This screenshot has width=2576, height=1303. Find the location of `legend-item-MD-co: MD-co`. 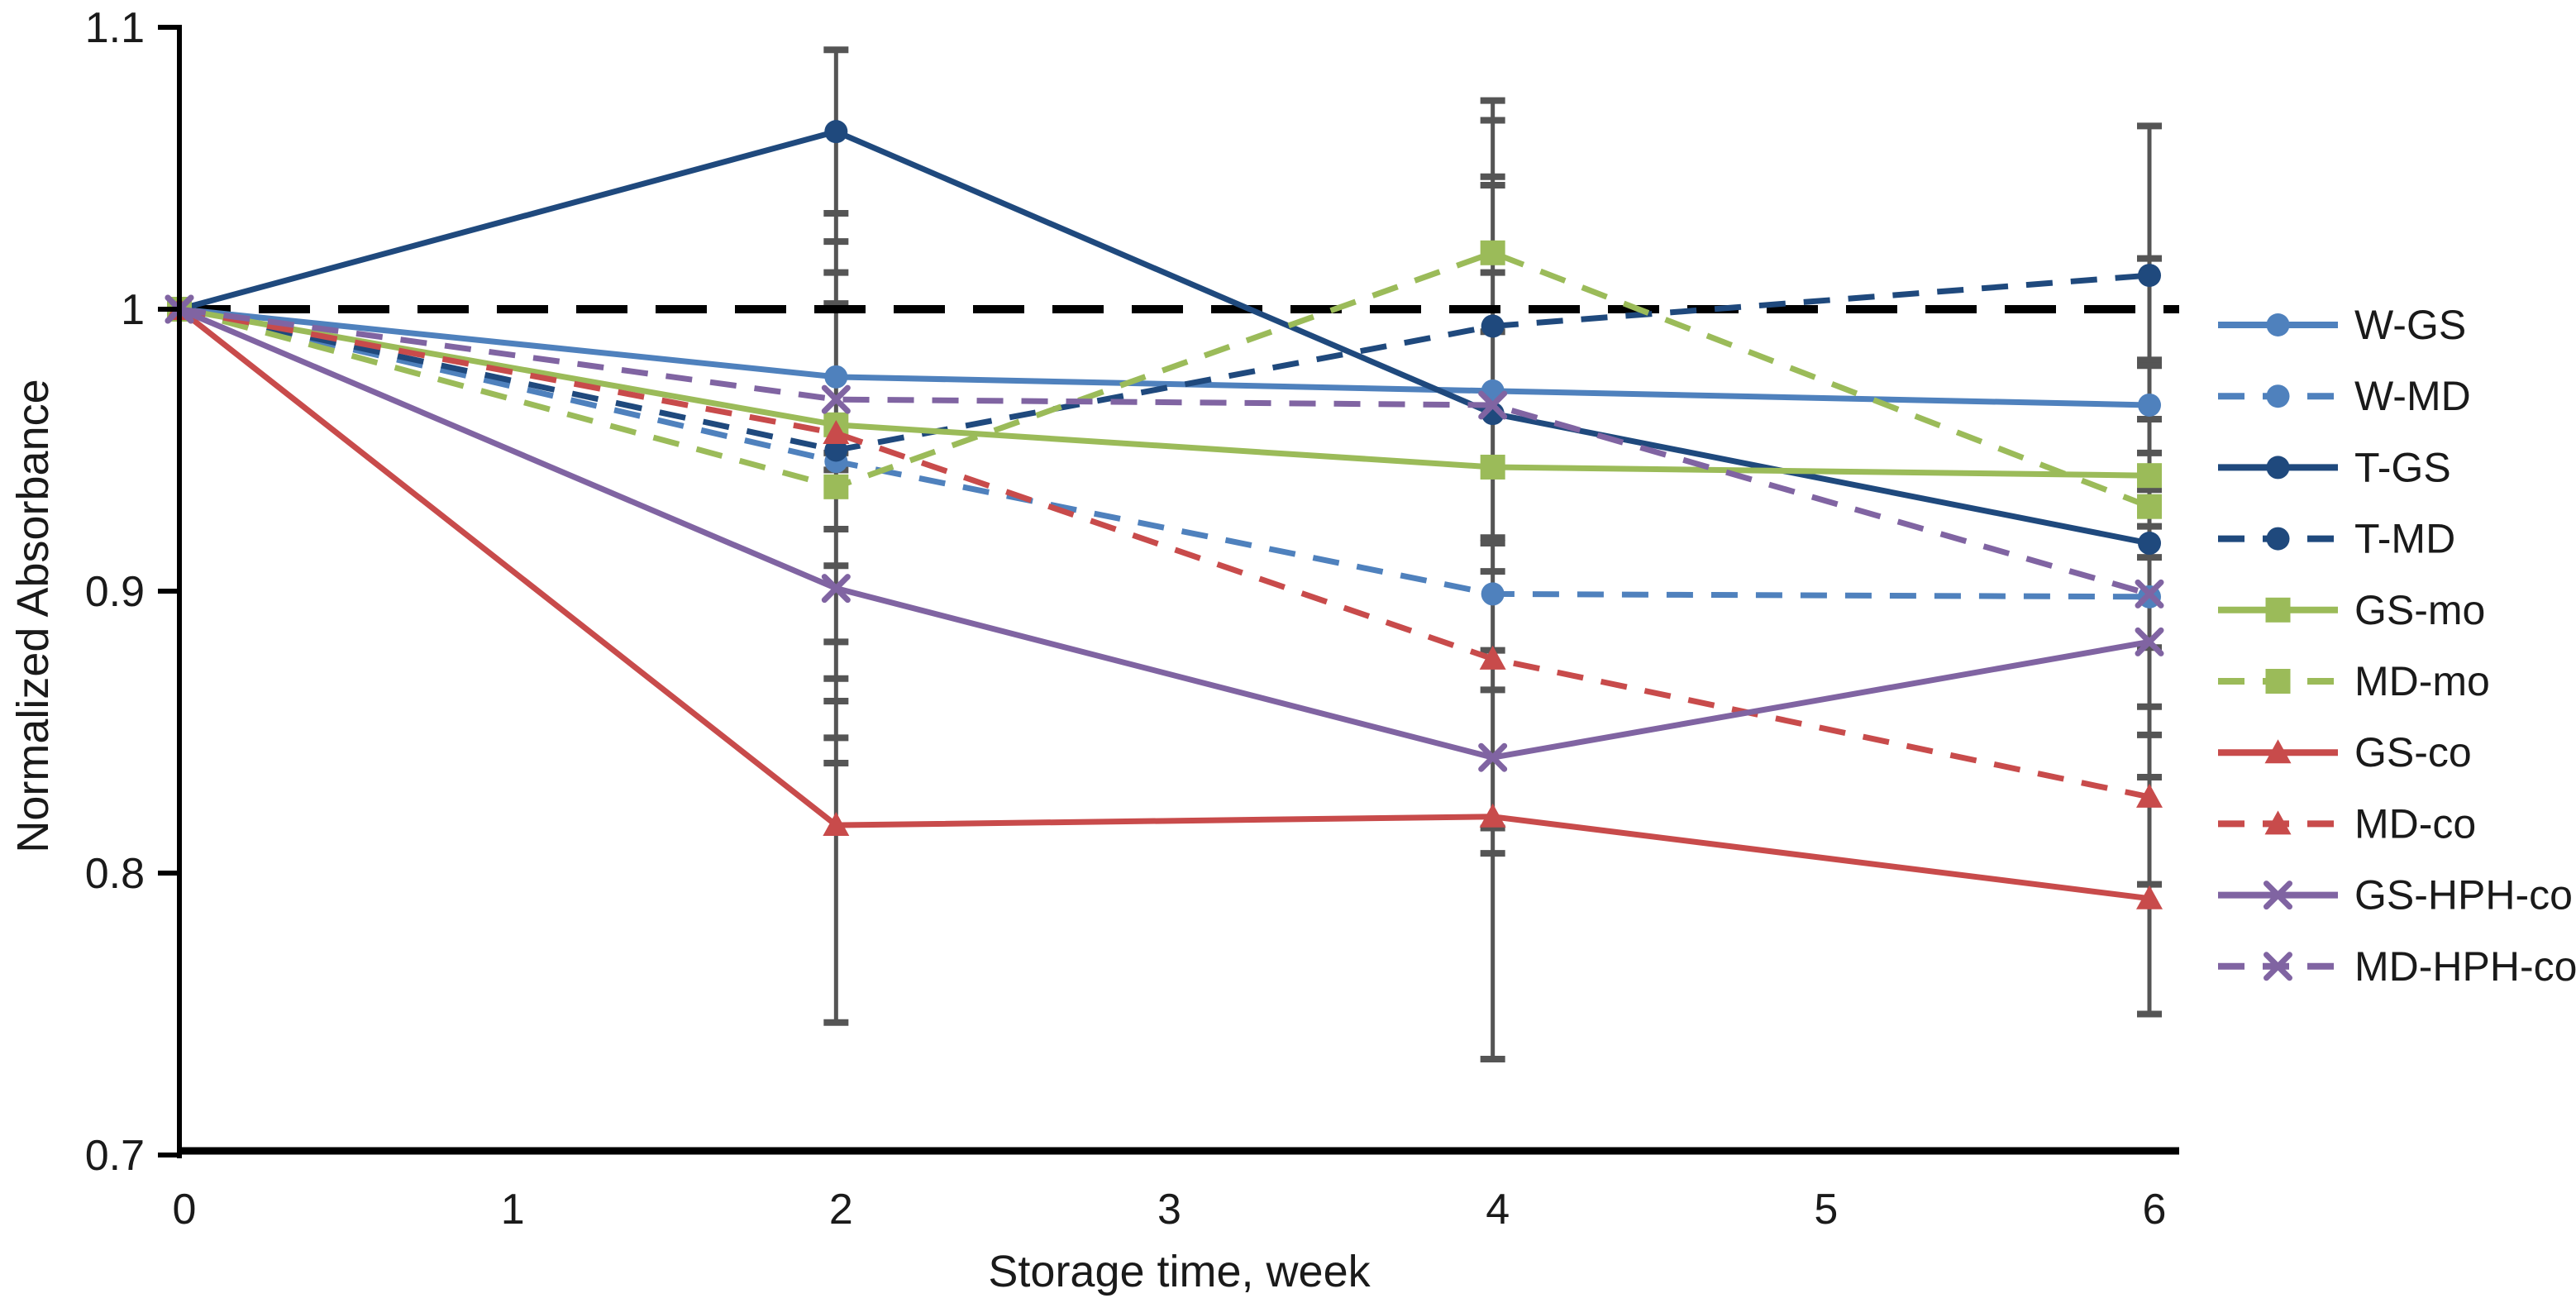

legend-item-MD-co: MD-co is located at coordinates (2347, 823).